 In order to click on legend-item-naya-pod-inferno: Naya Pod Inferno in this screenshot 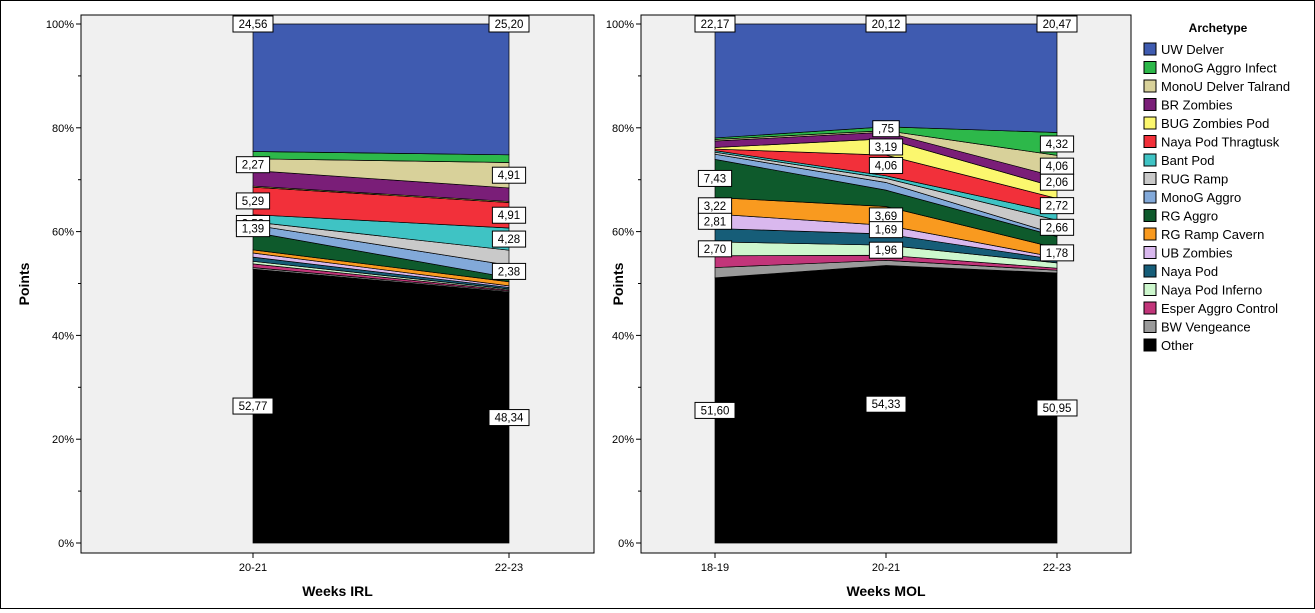, I will do `click(1202, 290)`.